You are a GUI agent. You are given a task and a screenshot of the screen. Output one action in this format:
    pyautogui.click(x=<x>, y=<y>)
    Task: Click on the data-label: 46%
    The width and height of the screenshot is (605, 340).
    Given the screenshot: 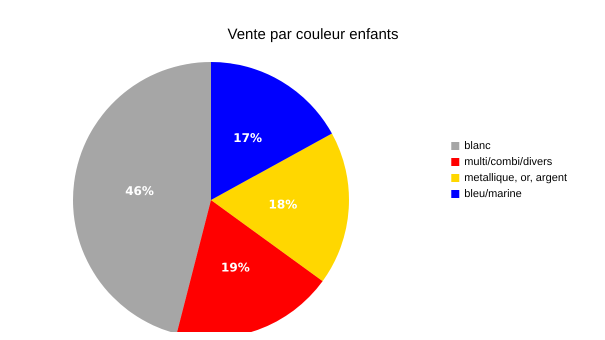 What is the action you would take?
    pyautogui.click(x=139, y=191)
    